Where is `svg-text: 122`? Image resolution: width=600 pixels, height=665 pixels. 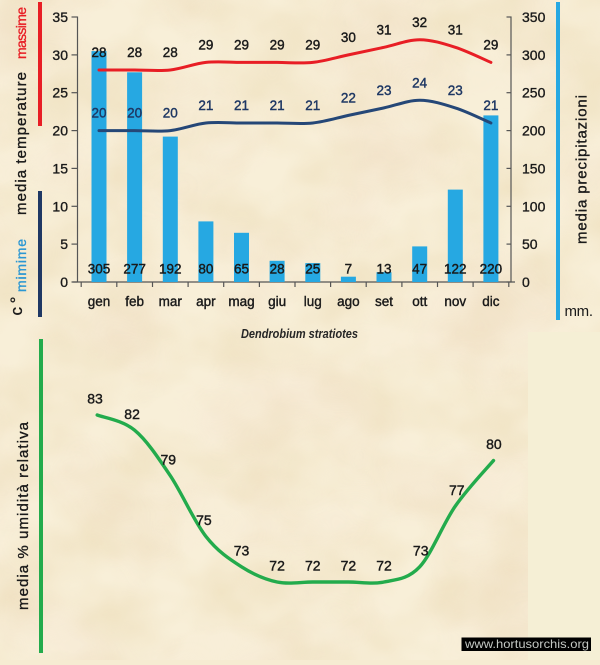
svg-text: 122 is located at coordinates (455, 269).